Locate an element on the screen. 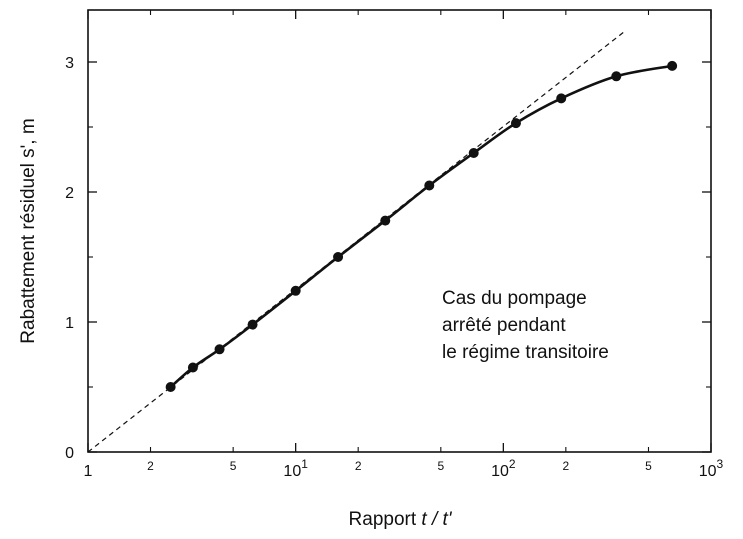 This screenshot has width=743, height=539. x-axis-title-variable: t / t' is located at coordinates (436, 519).